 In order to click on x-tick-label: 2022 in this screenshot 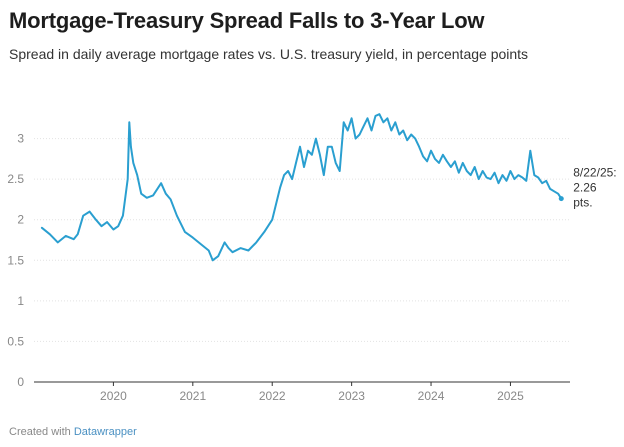, I will do `click(272, 396)`.